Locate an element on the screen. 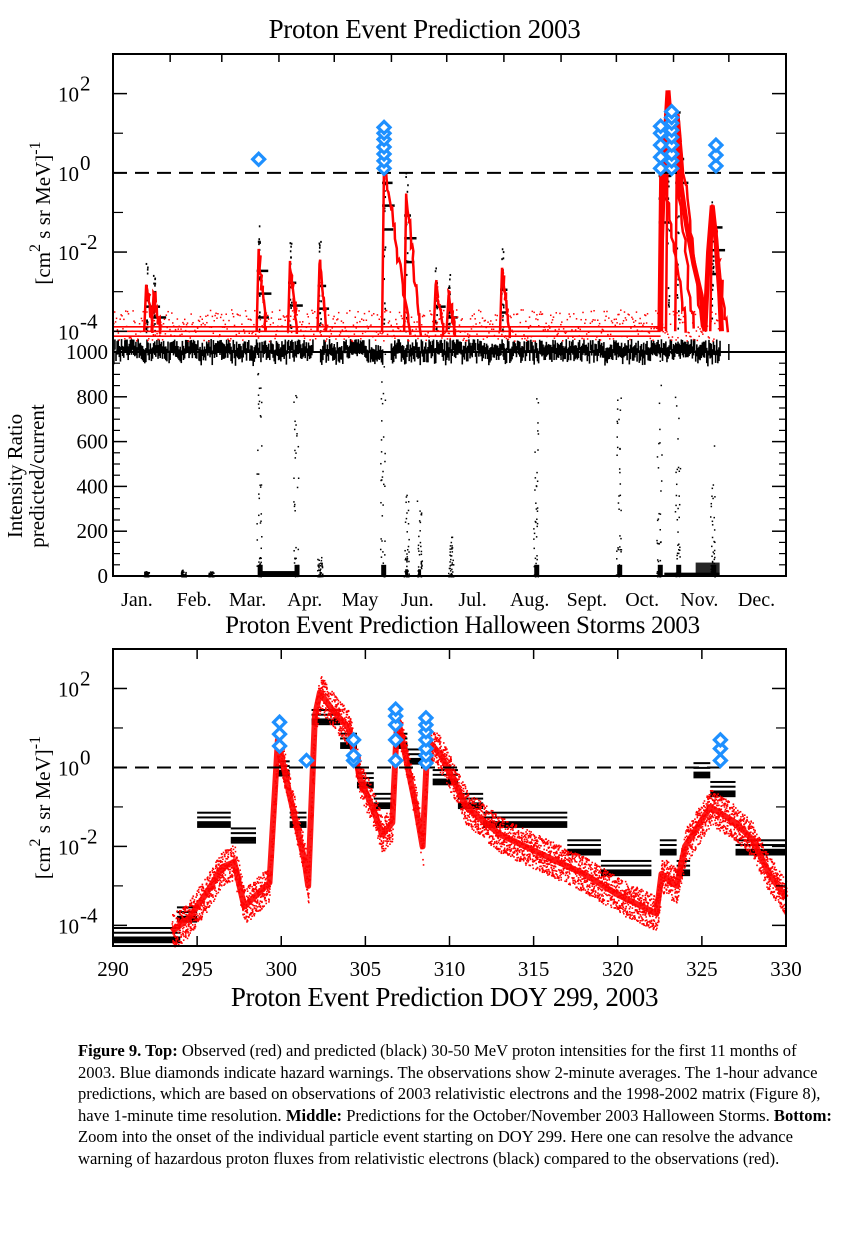 The width and height of the screenshot is (849, 1243). x-month-label: Apr. is located at coordinates (304, 600).